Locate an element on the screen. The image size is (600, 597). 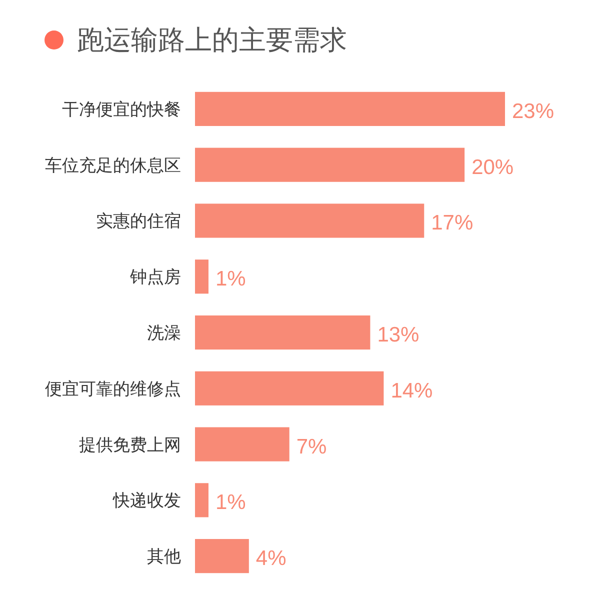
data-label: 4% is located at coordinates (271, 558).